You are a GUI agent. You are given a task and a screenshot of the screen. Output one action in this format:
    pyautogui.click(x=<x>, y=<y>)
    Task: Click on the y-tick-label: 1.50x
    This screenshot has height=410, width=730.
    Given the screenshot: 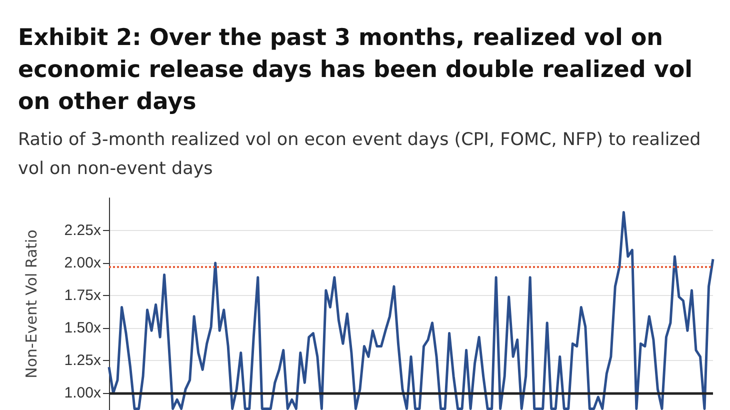 What is the action you would take?
    pyautogui.click(x=83, y=328)
    